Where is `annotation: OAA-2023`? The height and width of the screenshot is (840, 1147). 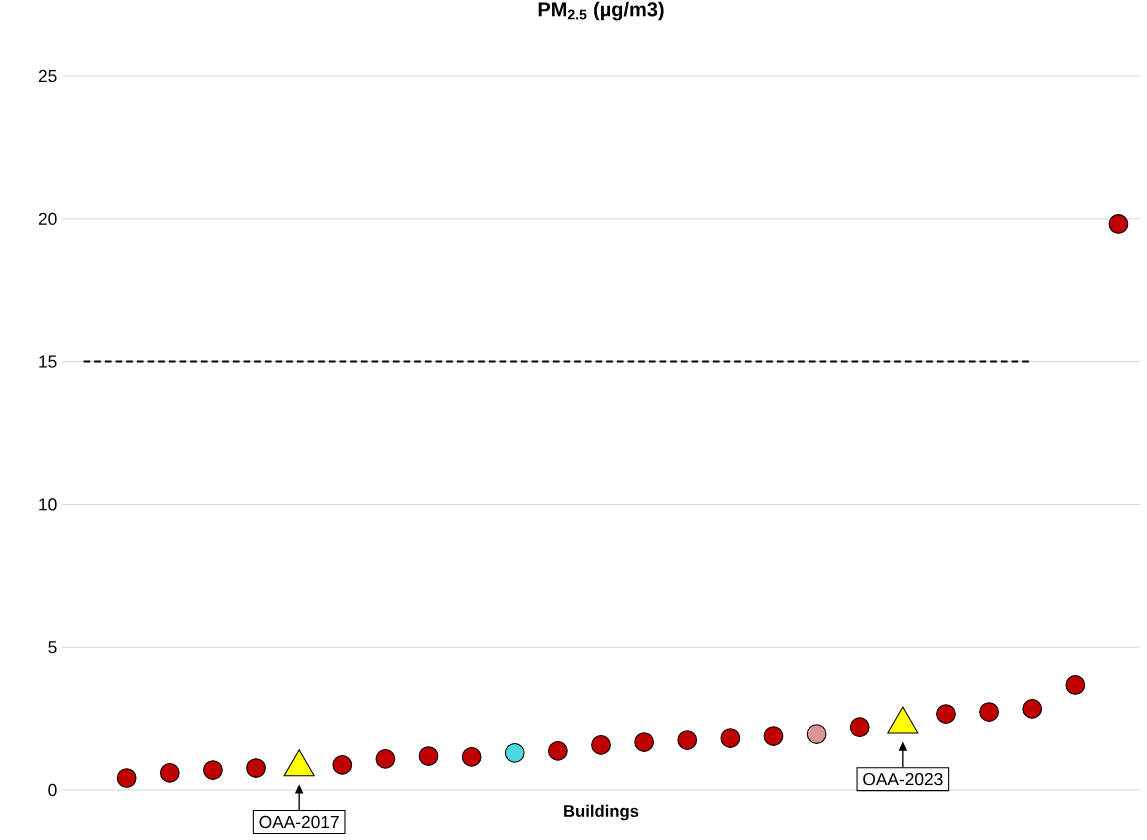
annotation: OAA-2023 is located at coordinates (903, 779).